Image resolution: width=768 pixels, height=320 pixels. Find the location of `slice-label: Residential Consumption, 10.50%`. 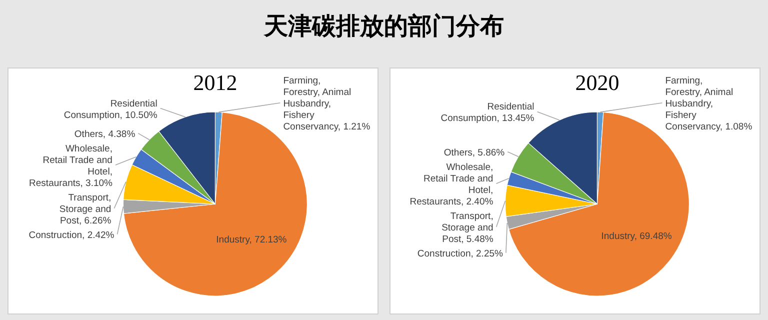

slice-label: Residential Consumption, 10.50% is located at coordinates (111, 109).